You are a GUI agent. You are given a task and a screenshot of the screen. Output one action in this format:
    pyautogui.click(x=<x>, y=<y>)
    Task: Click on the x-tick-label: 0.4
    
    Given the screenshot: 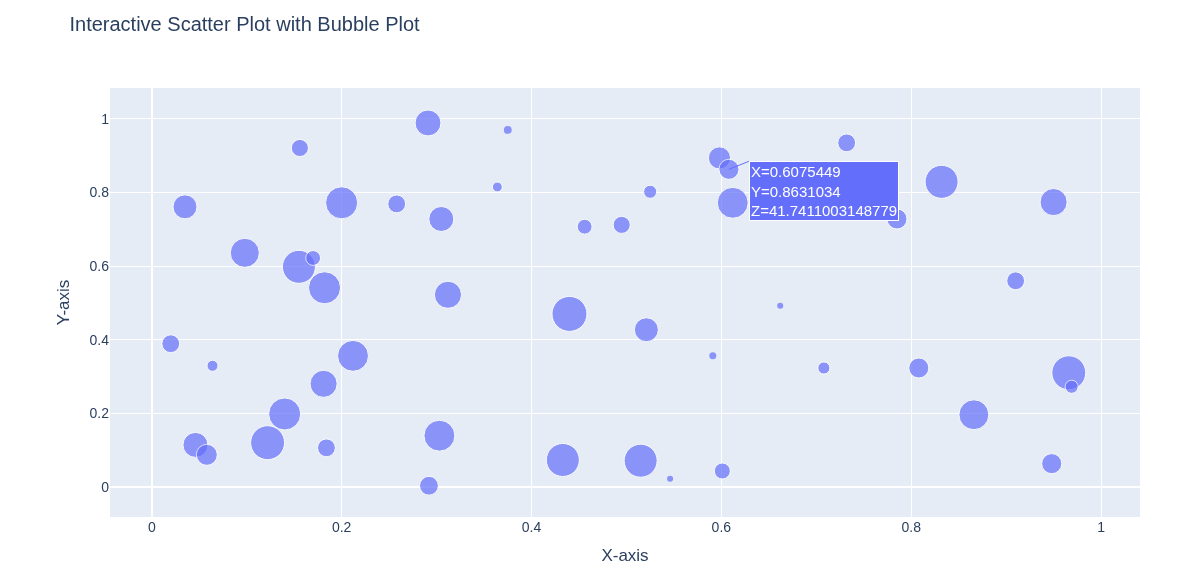 What is the action you would take?
    pyautogui.click(x=531, y=527)
    